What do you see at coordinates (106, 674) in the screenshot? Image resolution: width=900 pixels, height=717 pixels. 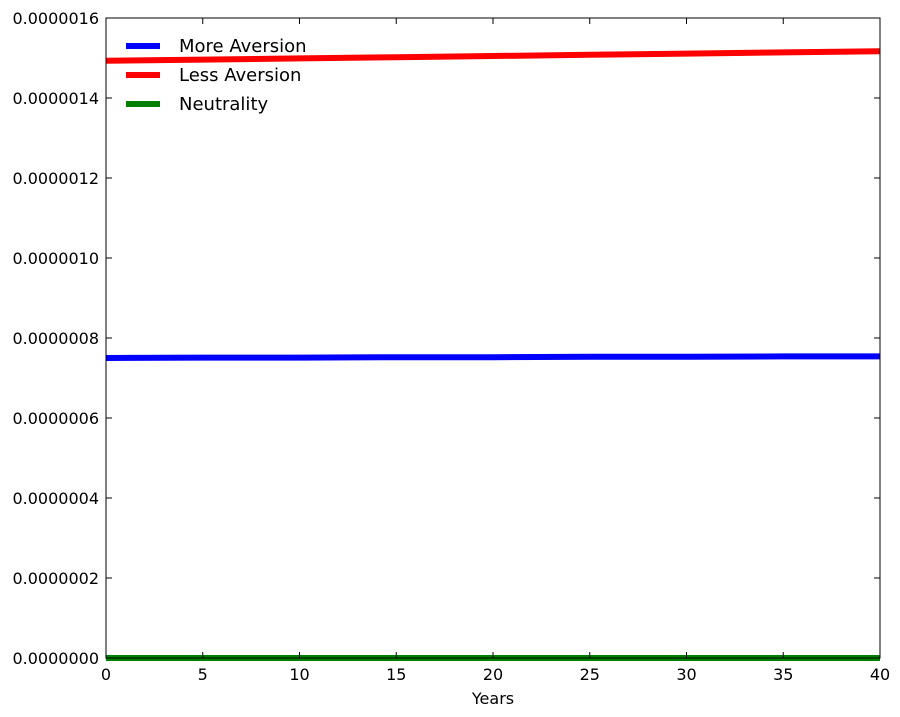 I see `x-tick-label: 0` at bounding box center [106, 674].